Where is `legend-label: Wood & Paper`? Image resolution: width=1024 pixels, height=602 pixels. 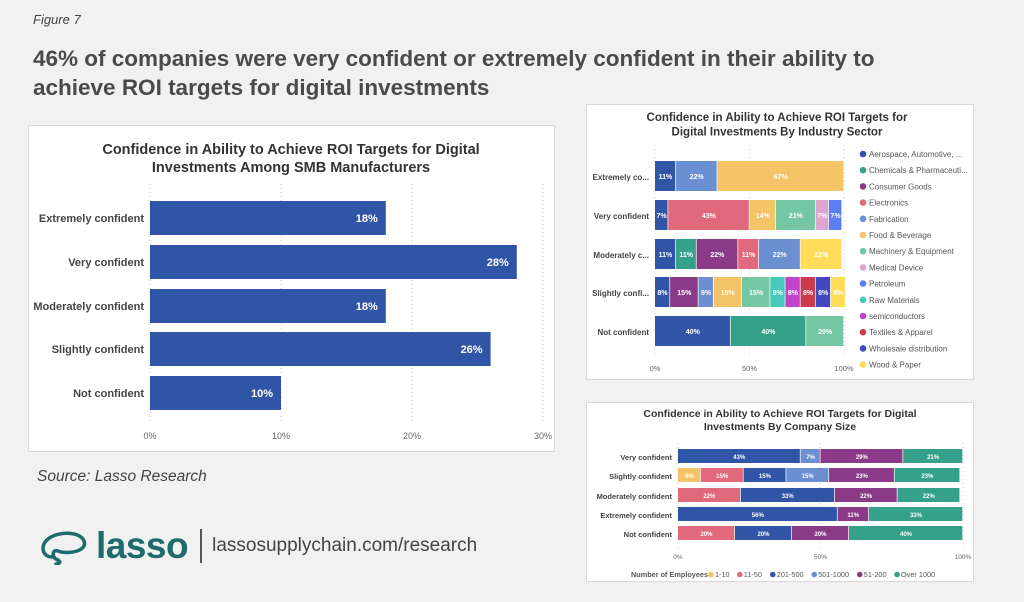
legend-label: Wood & Paper is located at coordinates (895, 365).